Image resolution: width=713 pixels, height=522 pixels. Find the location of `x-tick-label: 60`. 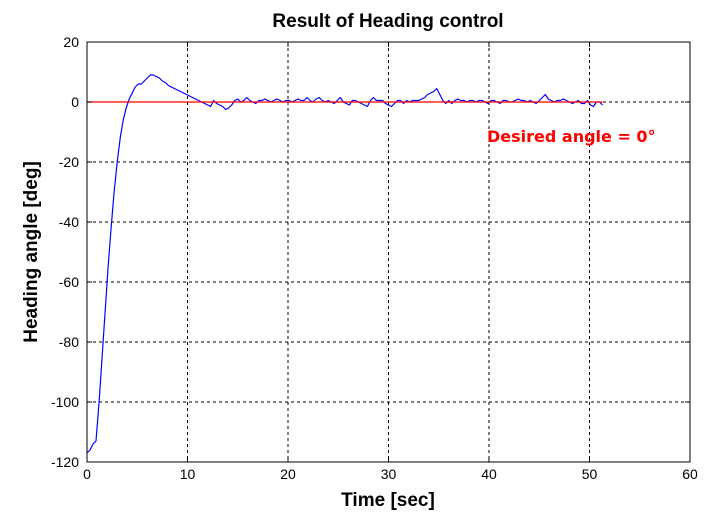

x-tick-label: 60 is located at coordinates (690, 474).